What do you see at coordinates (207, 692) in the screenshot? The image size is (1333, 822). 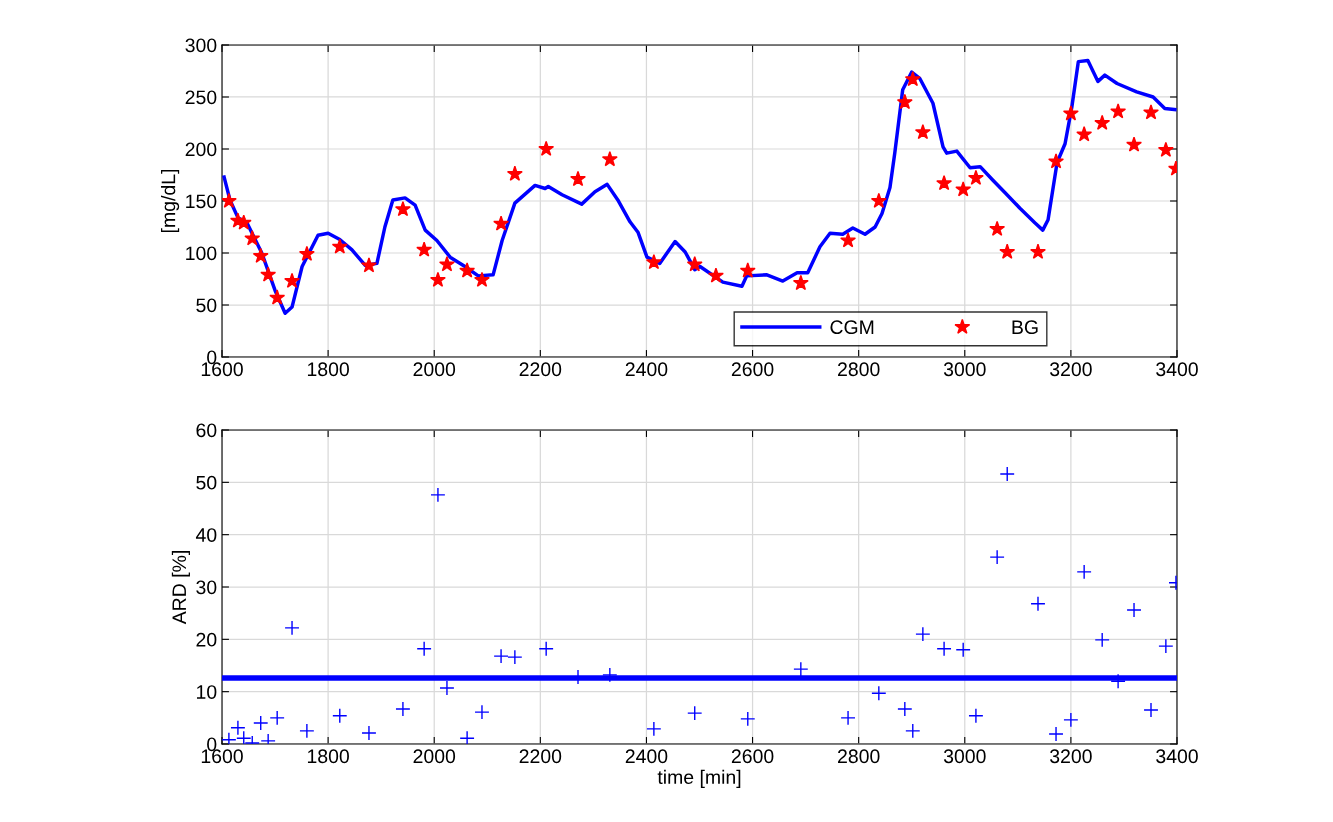 I see `y-tick-label: 10` at bounding box center [207, 692].